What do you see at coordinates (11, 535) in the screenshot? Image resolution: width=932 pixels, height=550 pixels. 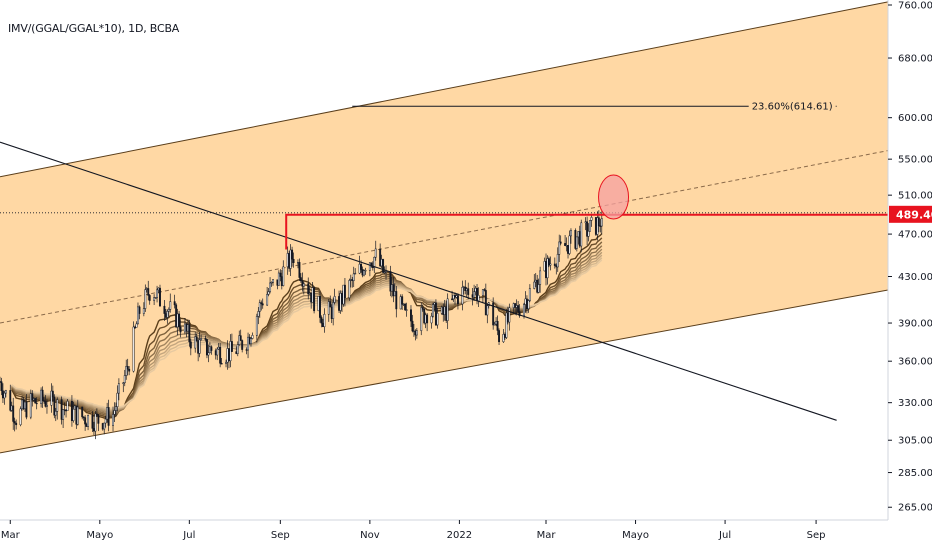 I see `time-tick-label: Mar` at bounding box center [11, 535].